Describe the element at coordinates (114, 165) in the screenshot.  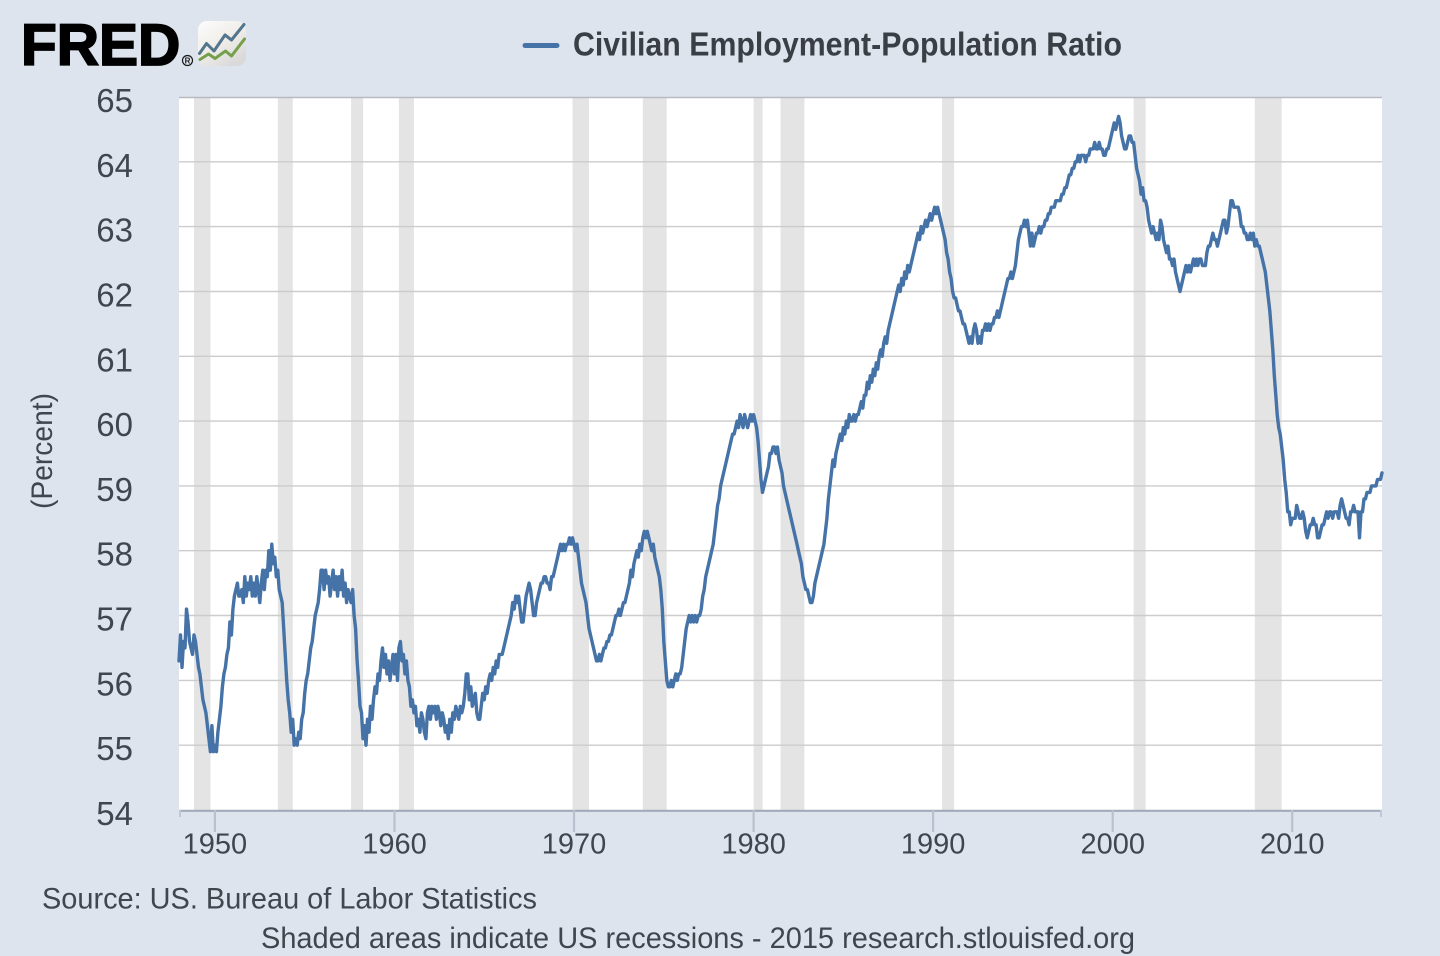
I see `svg-text: 64` at that location.